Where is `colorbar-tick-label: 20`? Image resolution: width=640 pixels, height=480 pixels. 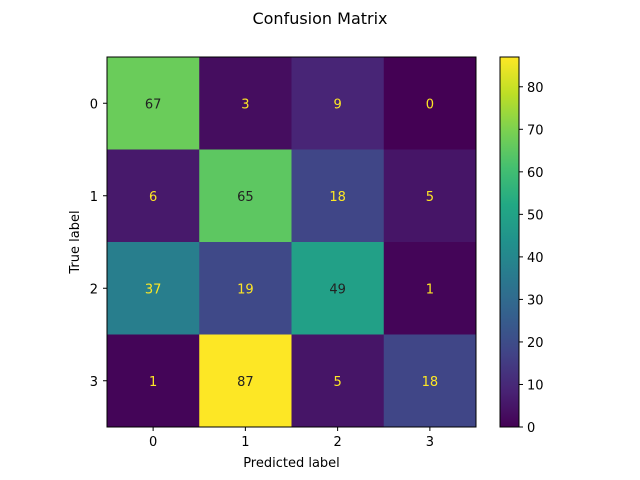 colorbar-tick-label: 20 is located at coordinates (535, 343).